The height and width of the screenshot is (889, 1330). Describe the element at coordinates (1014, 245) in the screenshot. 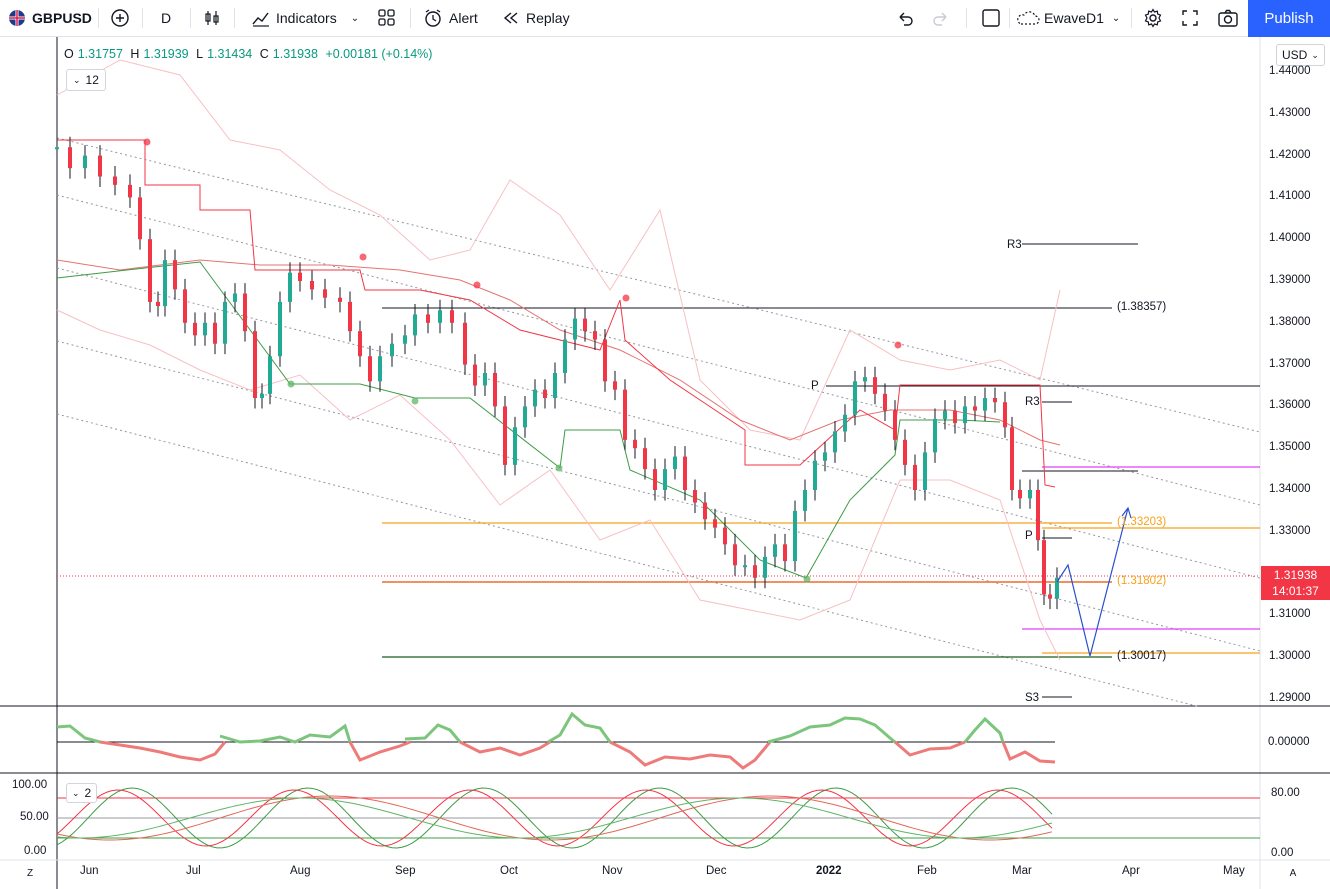

I see `pivot-r3-top-label: R3` at that location.